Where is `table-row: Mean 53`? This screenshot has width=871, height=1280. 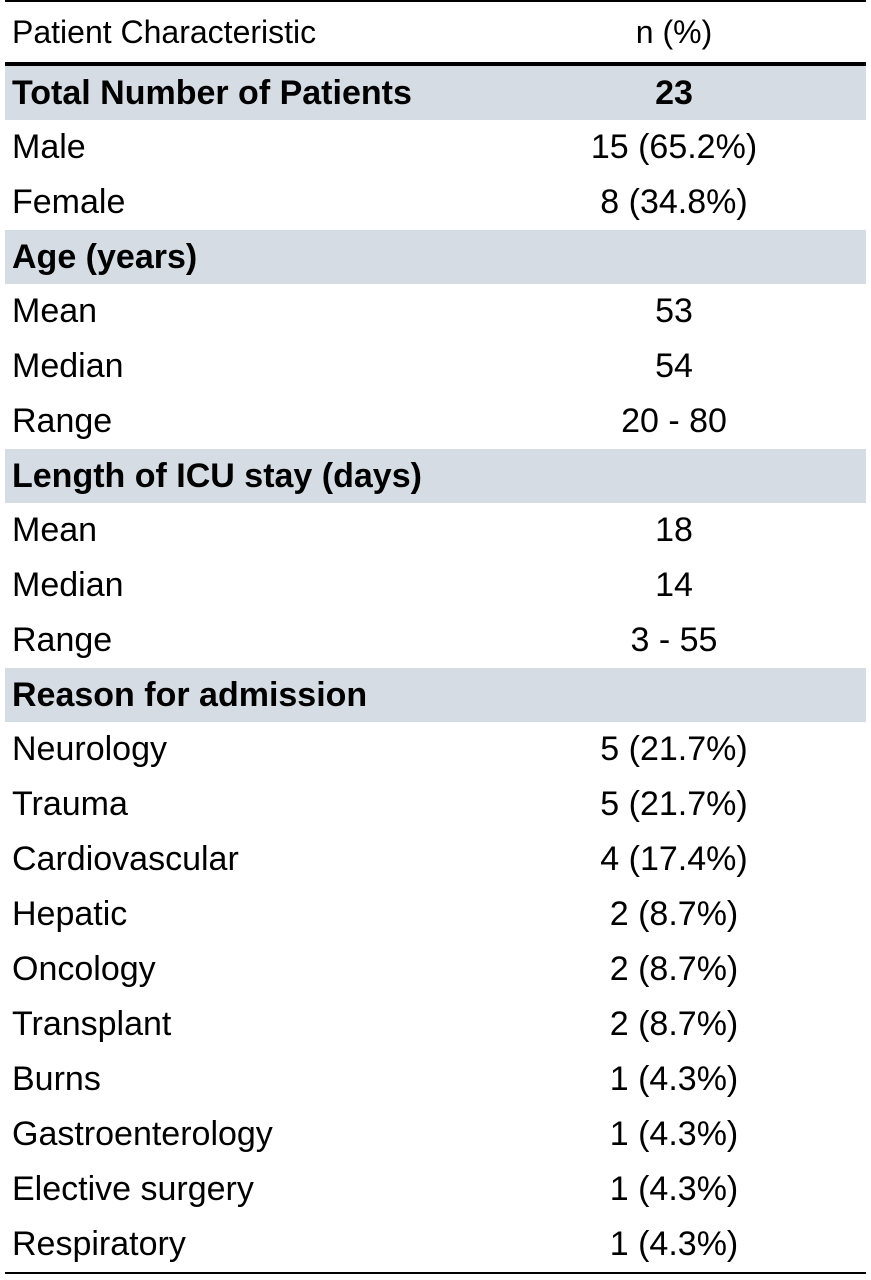
table-row: Mean 53 is located at coordinates (435, 311).